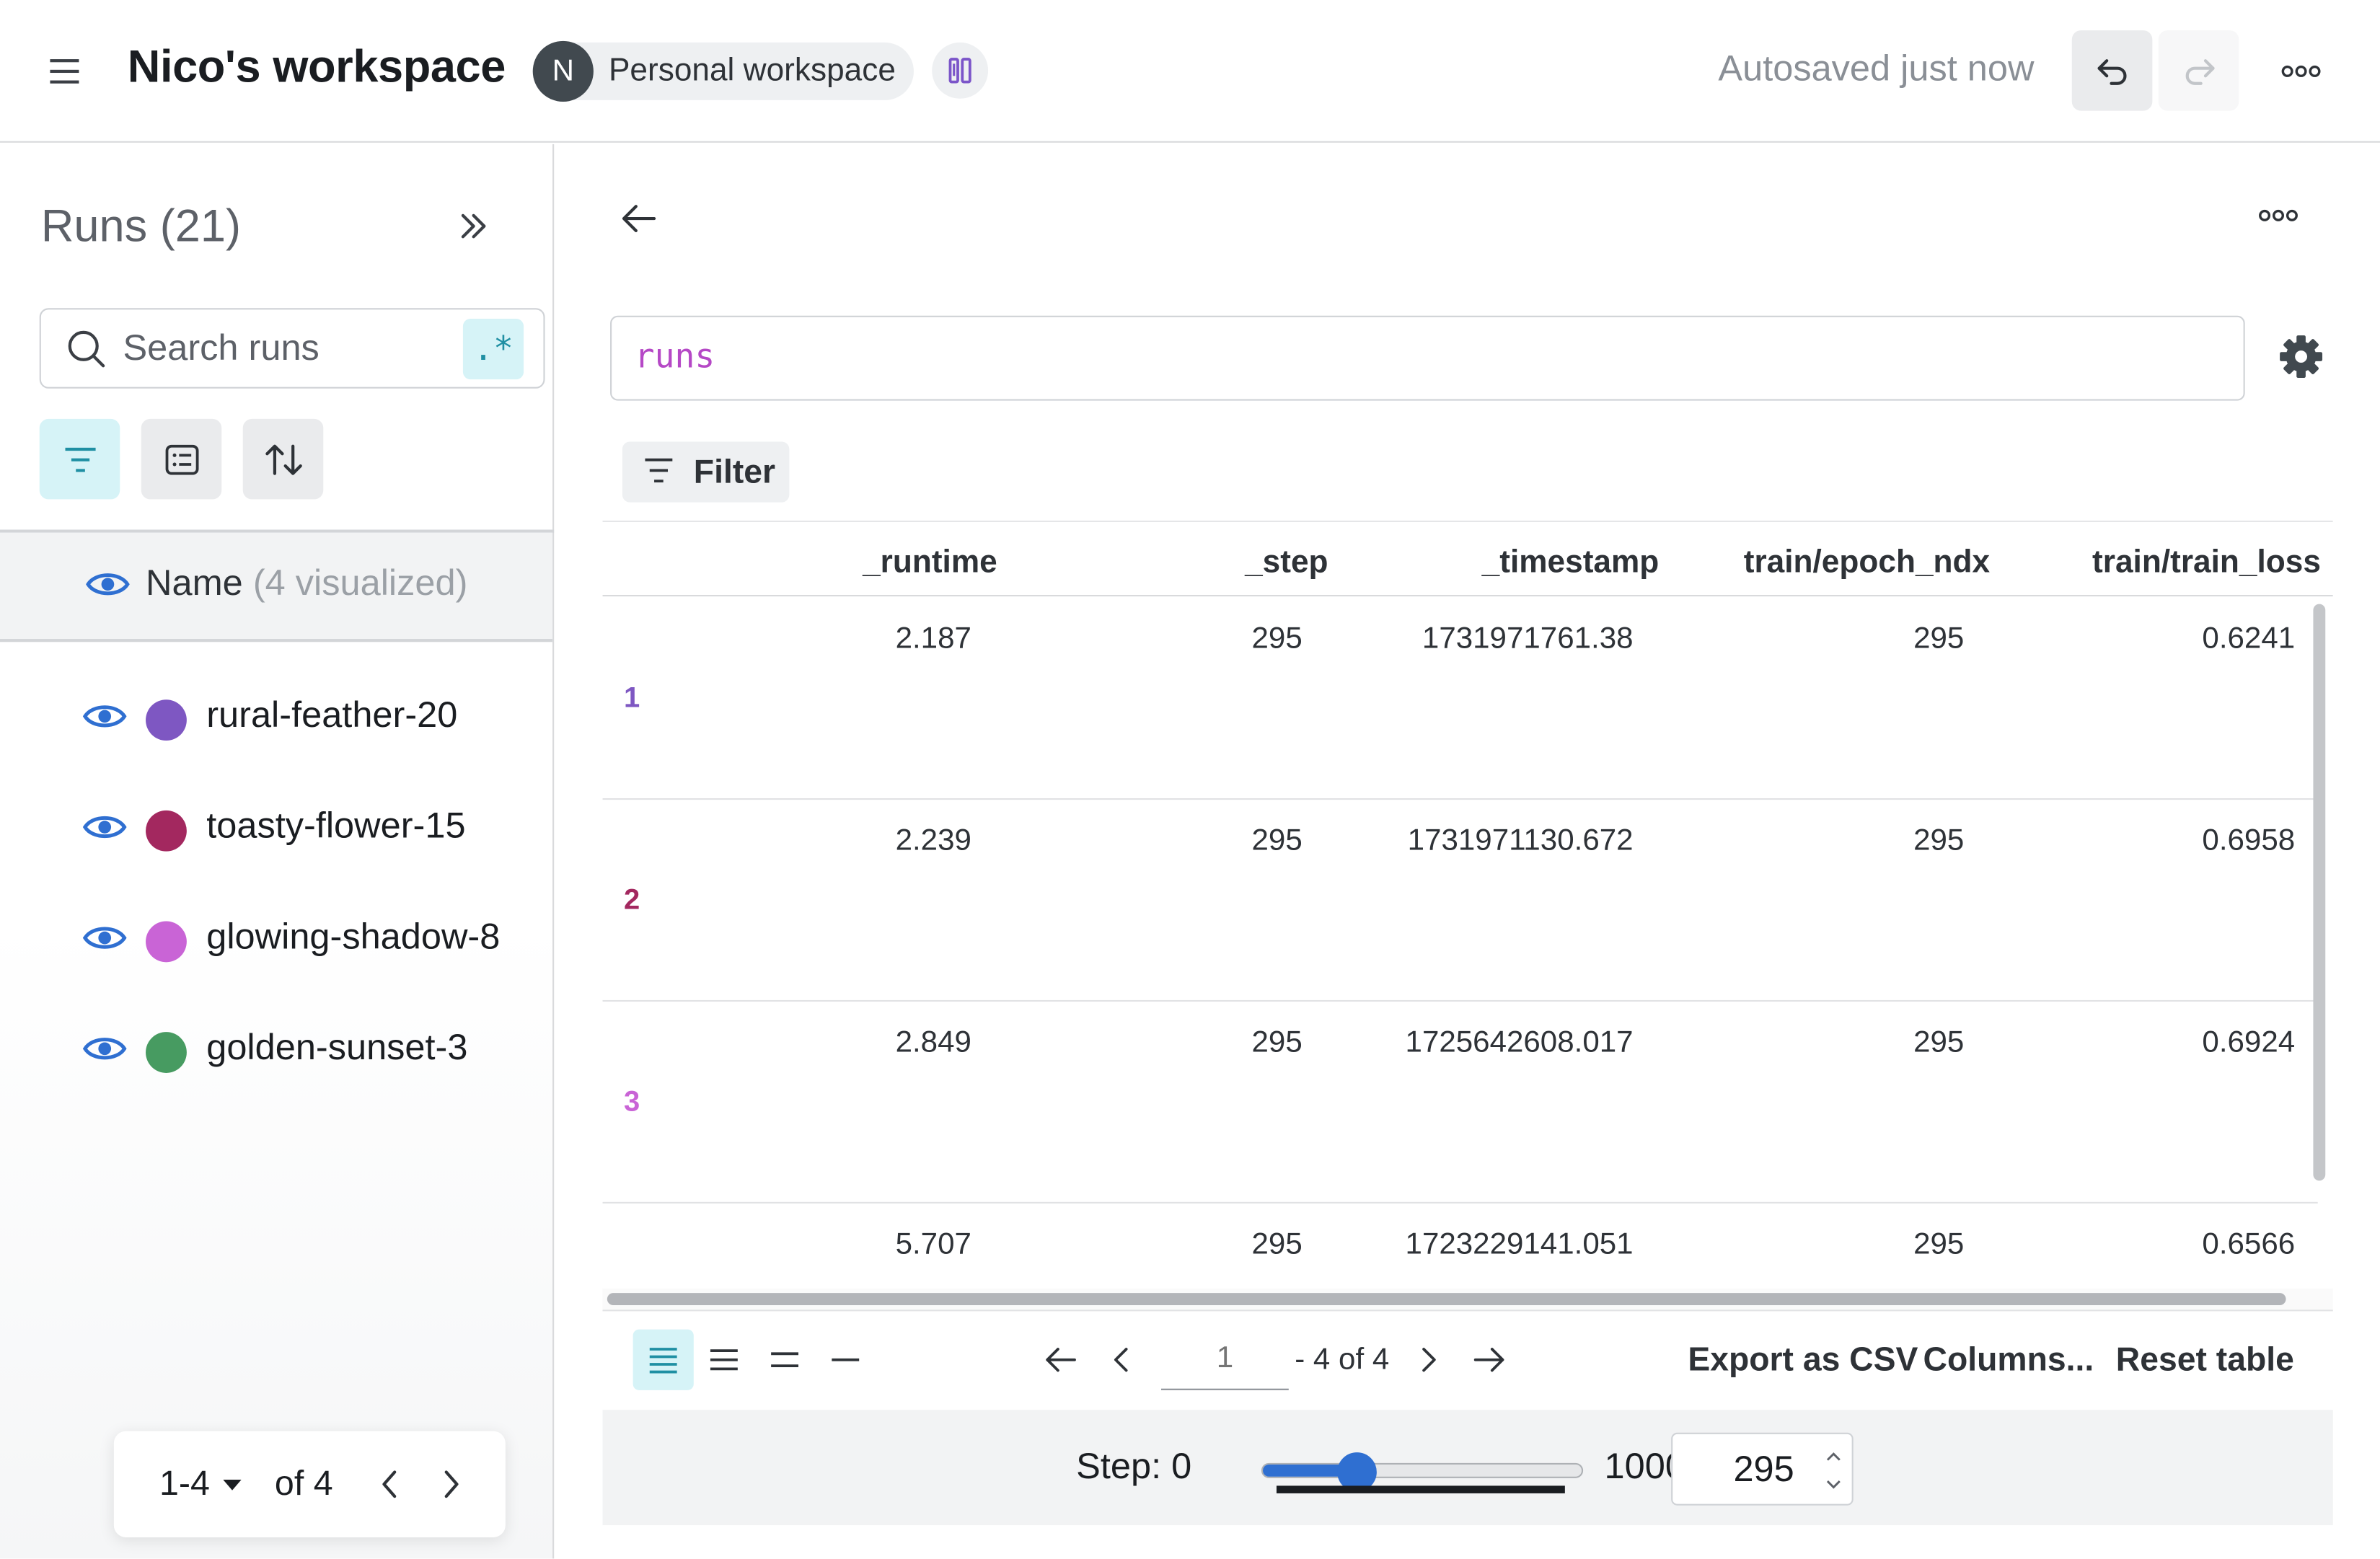 The height and width of the screenshot is (1559, 2380). I want to click on column-header: _timestamp, so click(1570, 562).